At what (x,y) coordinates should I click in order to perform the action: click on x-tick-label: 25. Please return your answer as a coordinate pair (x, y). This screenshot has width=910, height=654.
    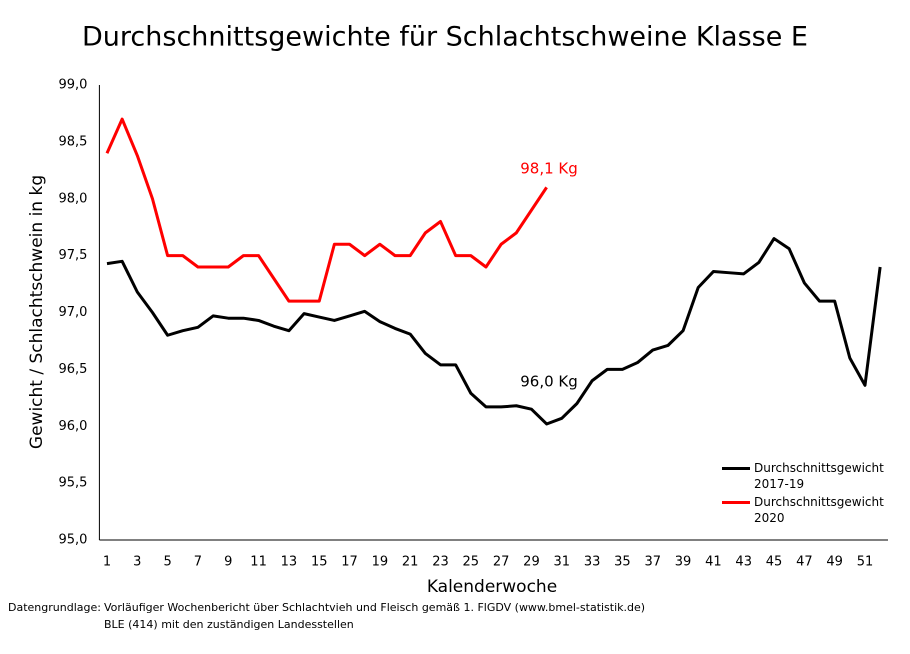
    Looking at the image, I should click on (471, 562).